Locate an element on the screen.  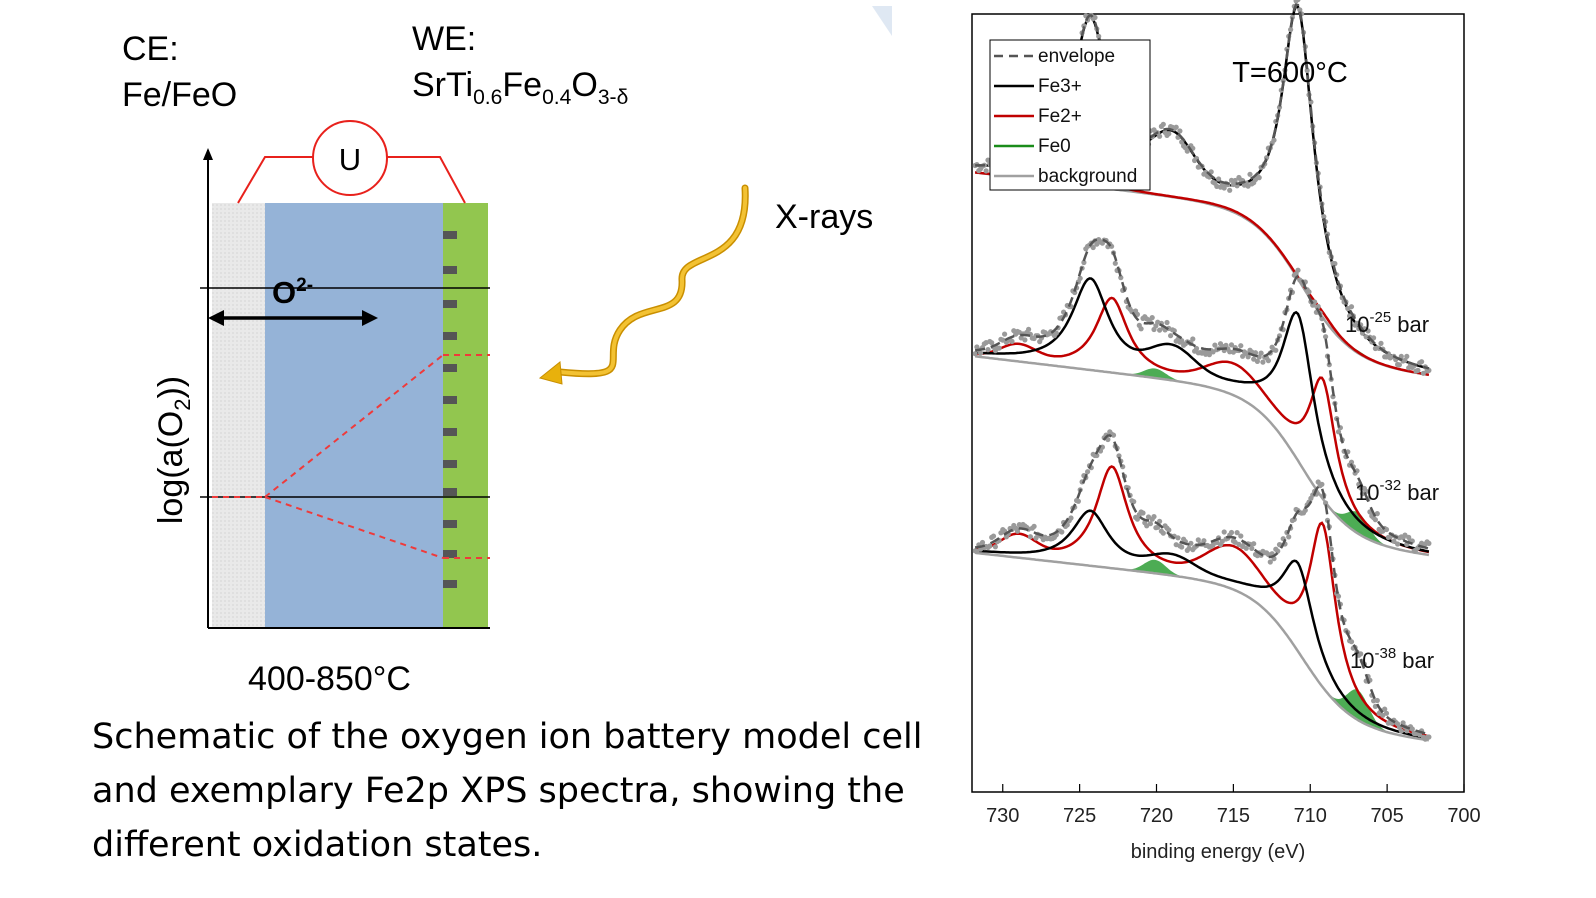
legend-entry-0: envelope is located at coordinates (1076, 56).